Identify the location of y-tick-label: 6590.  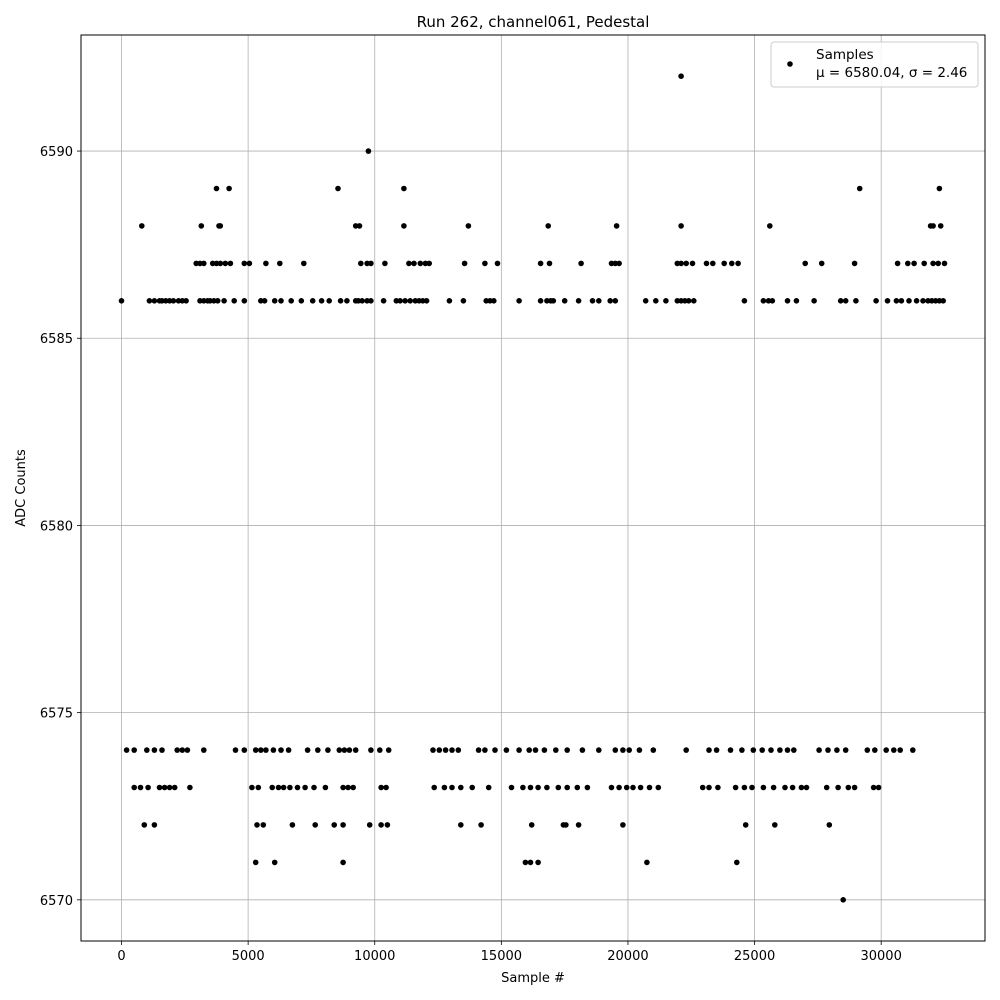
(56, 152).